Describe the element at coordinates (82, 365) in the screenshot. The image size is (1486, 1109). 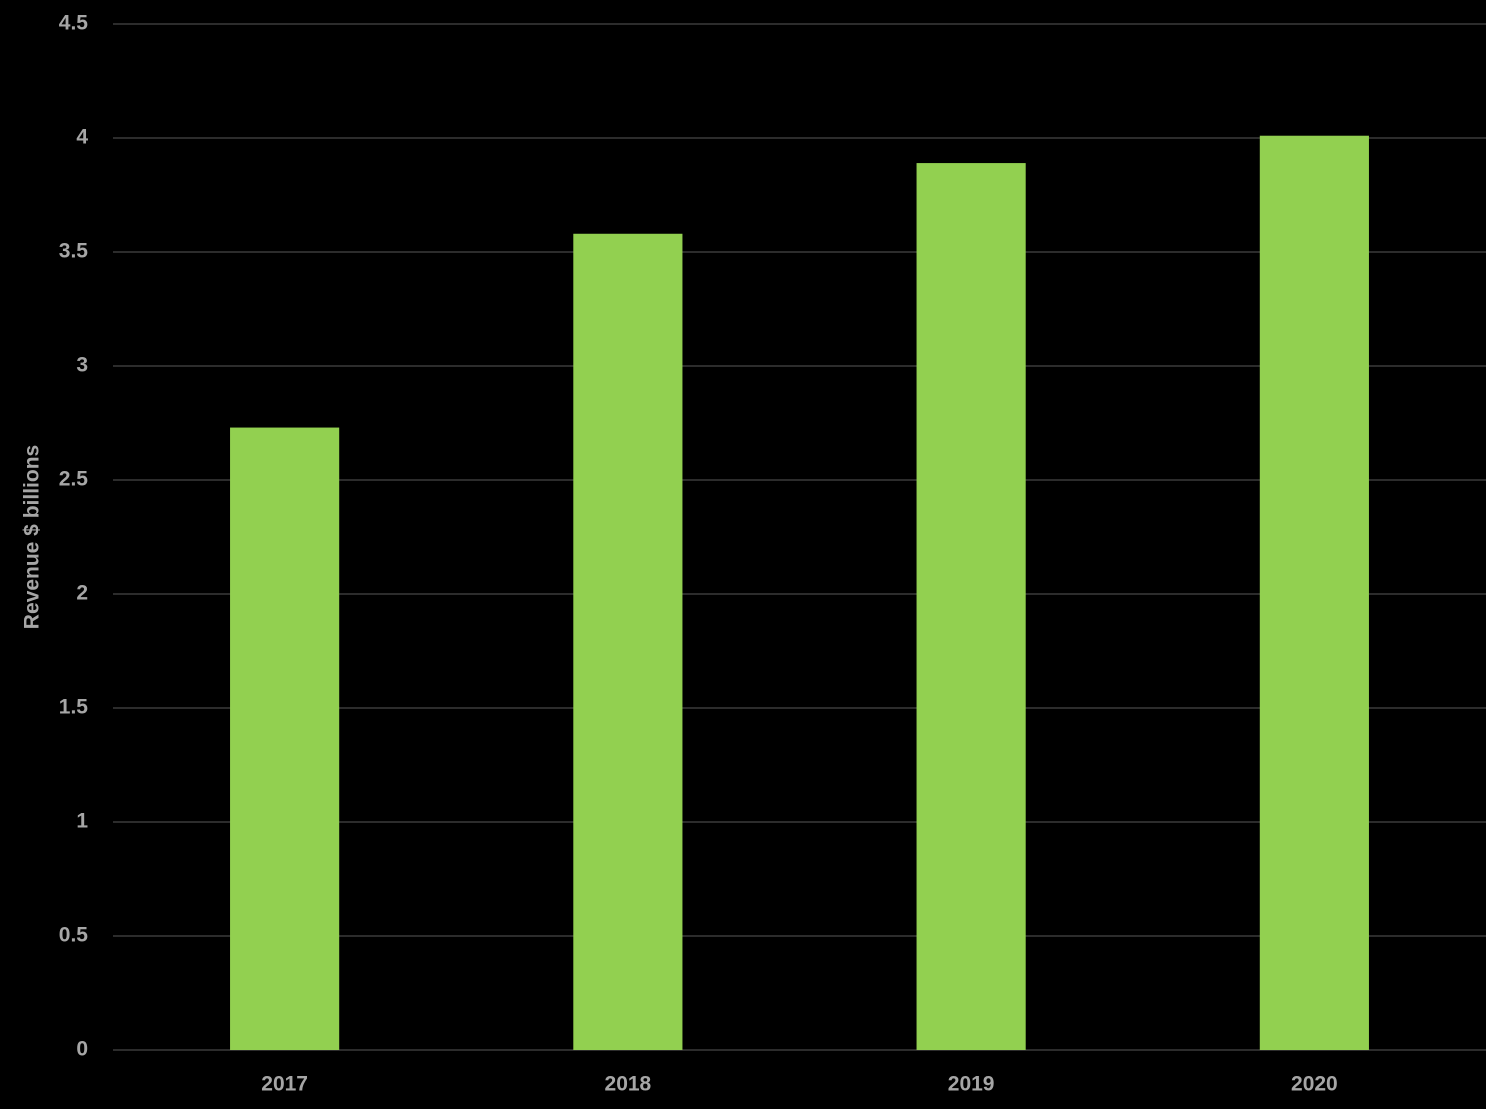
I see `y-tick-label: 3` at that location.